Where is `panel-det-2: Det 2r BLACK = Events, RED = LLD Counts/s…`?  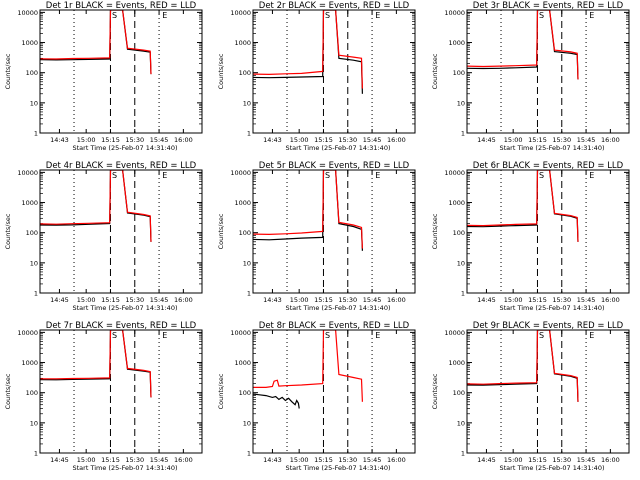
panel-det-2: Det 2r BLACK = Events, RED = LLD Counts/s… is located at coordinates (316, 76).